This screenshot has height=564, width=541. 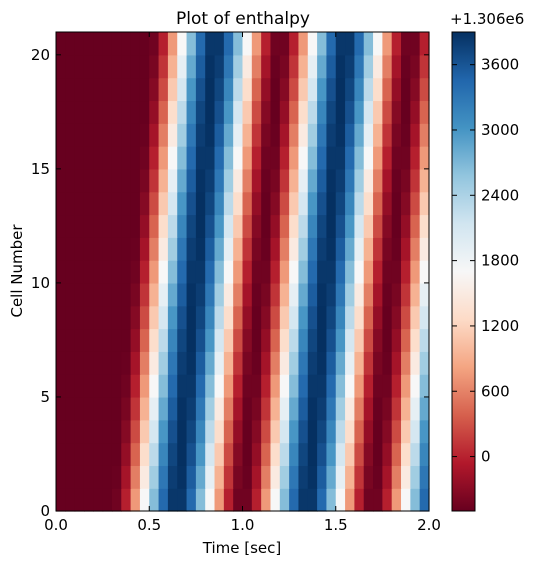 I want to click on colorbar-tick-label: 3600, so click(x=500, y=65).